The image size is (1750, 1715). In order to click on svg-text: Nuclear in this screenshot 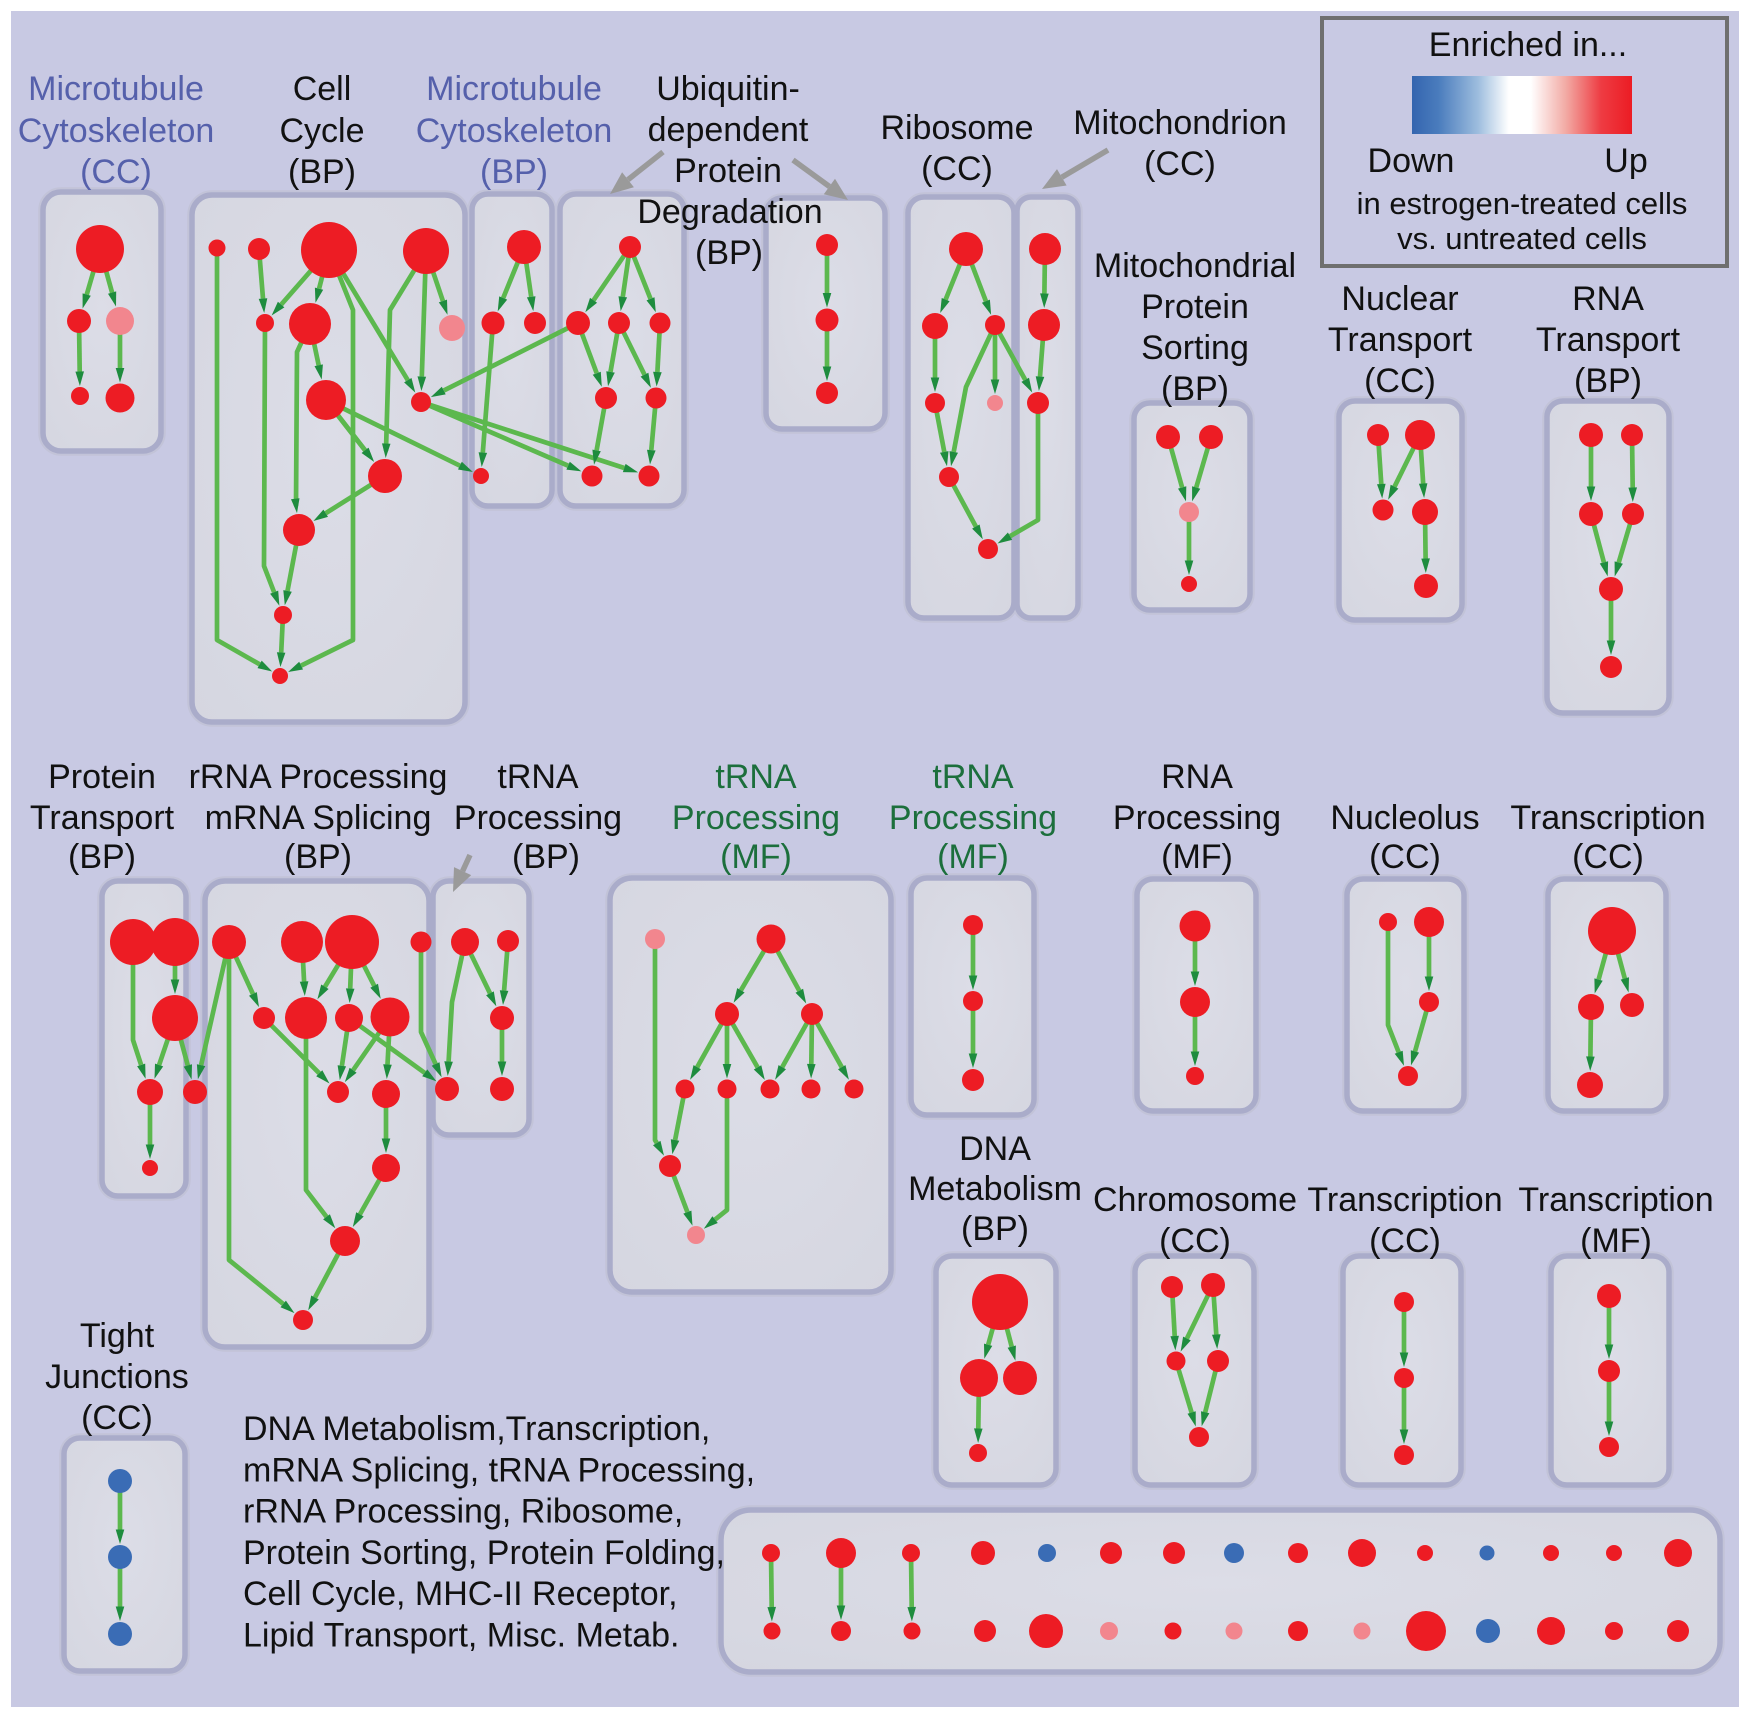, I will do `click(1399, 299)`.